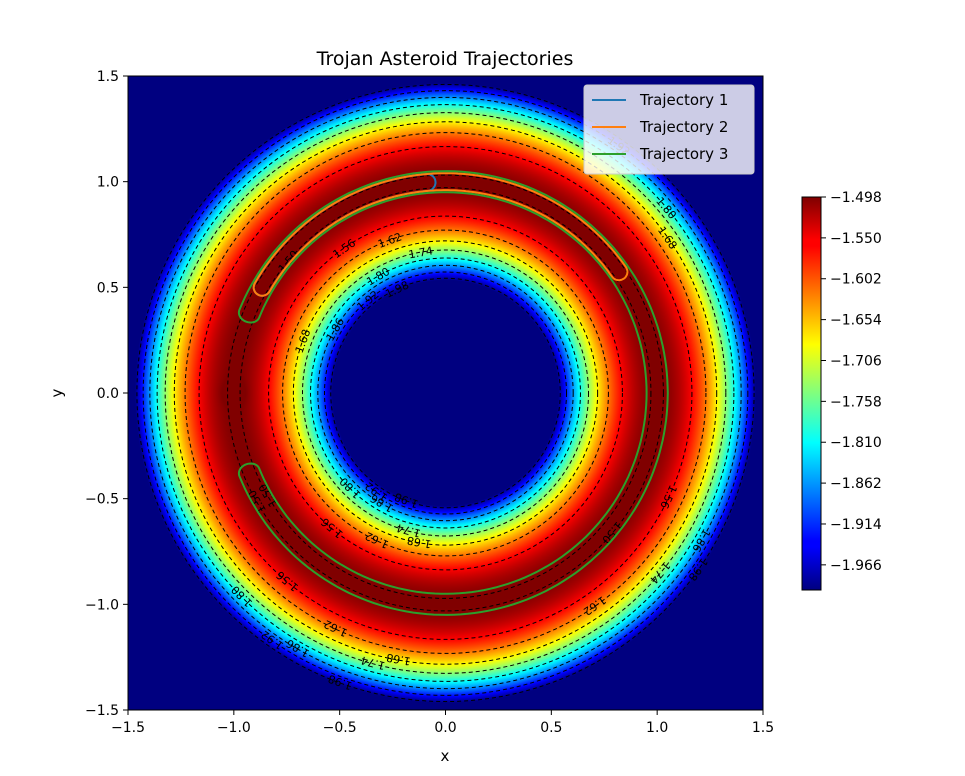  I want to click on legend: Trajectory 1 Trajectory 2 Trajectory 3, so click(669, 129).